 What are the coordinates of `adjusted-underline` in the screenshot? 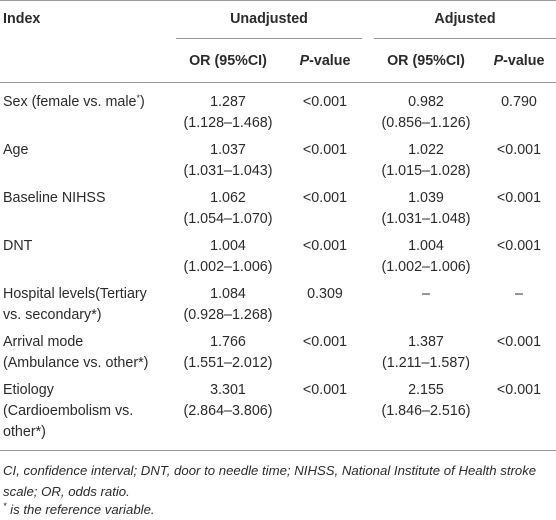 It's located at (465, 38).